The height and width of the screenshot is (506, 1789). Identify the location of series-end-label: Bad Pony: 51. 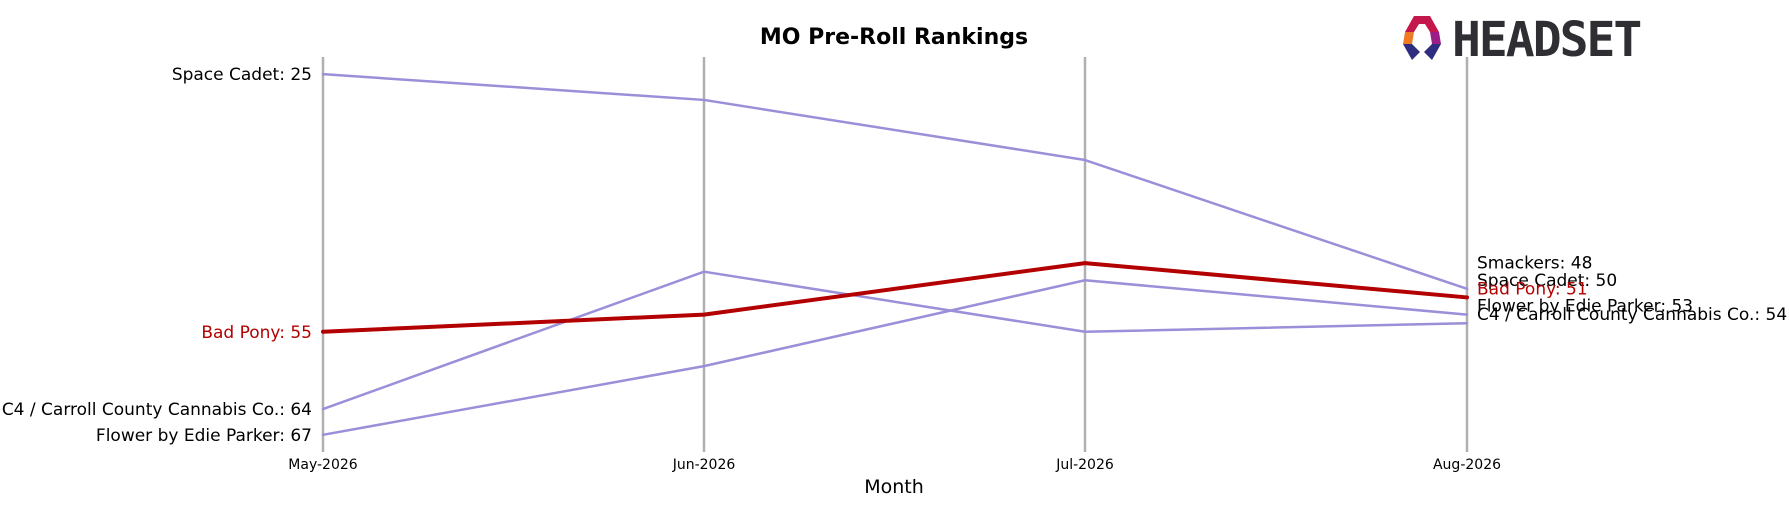
(1532, 289).